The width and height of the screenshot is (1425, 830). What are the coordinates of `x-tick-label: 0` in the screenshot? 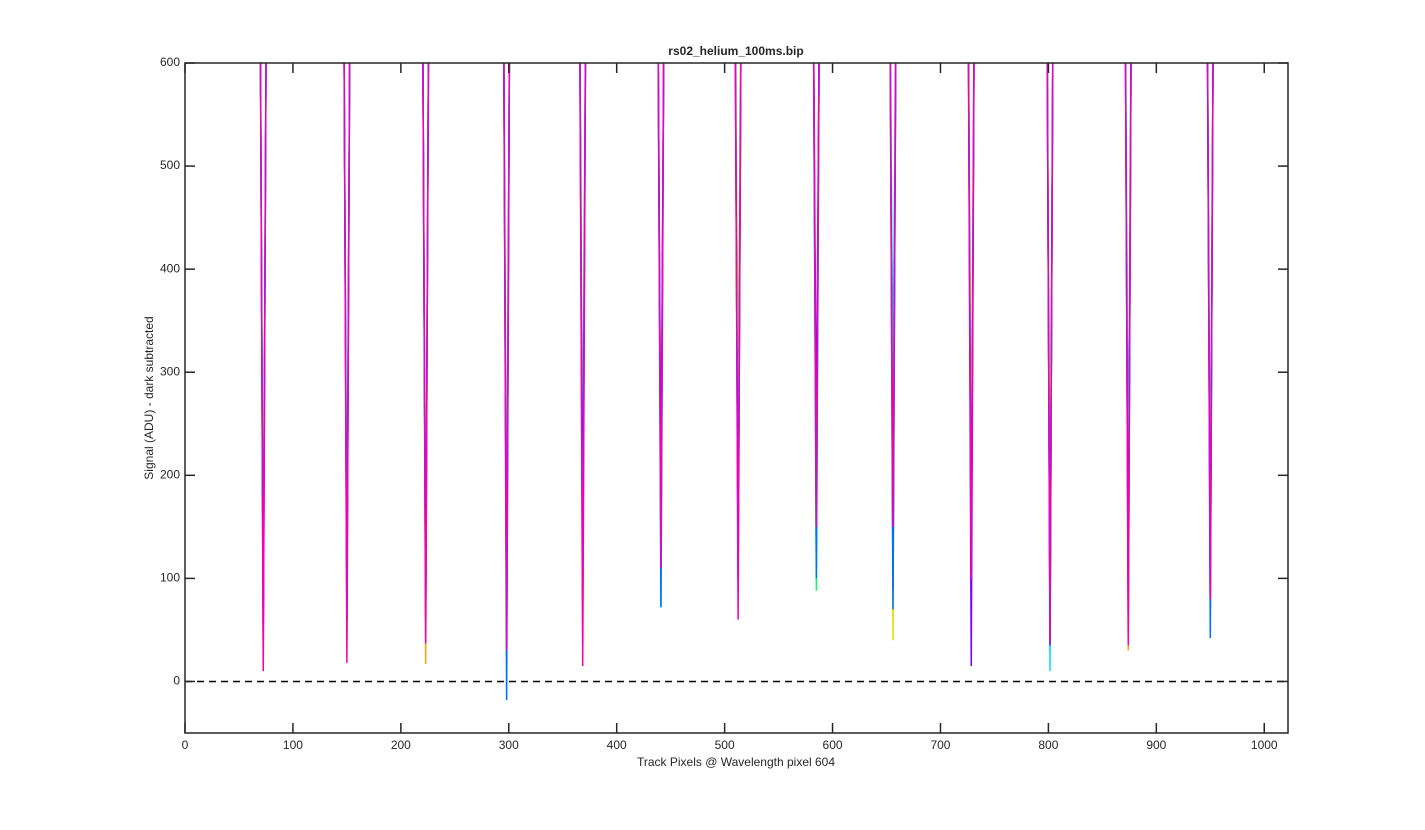 It's located at (185, 745).